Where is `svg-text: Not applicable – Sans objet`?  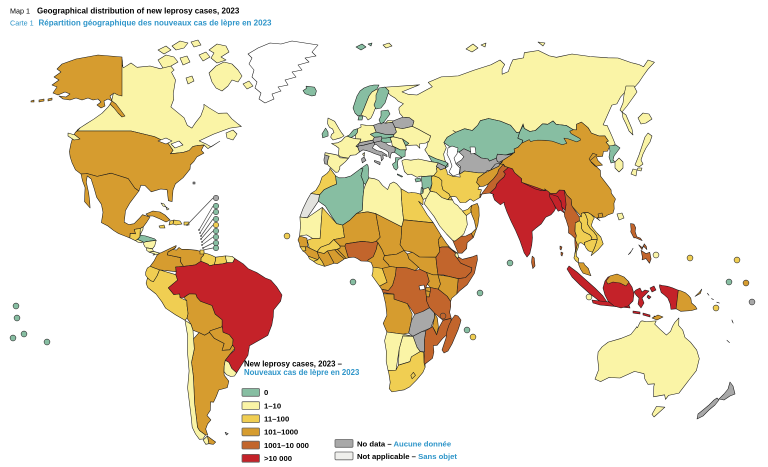 svg-text: Not applicable – Sans objet is located at coordinates (407, 456).